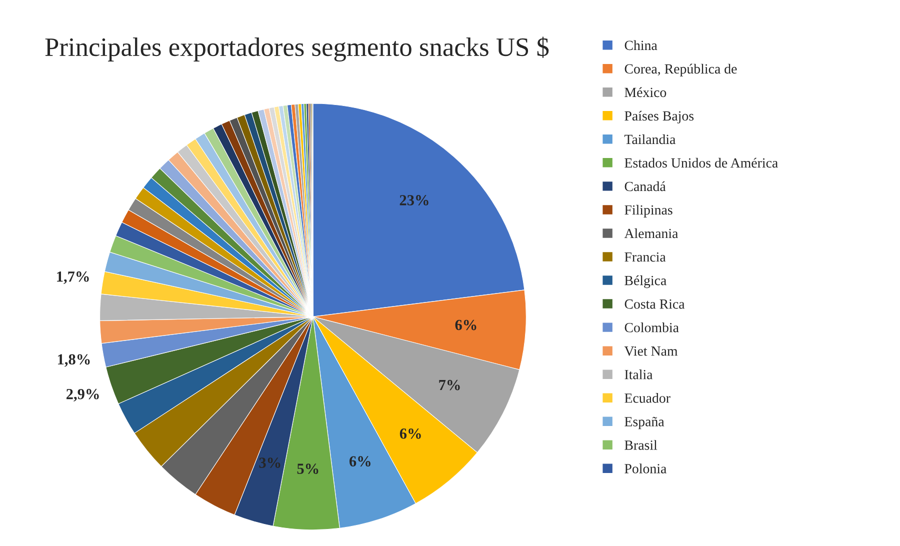  What do you see at coordinates (659, 117) in the screenshot?
I see `legend-label: Países Bajos` at bounding box center [659, 117].